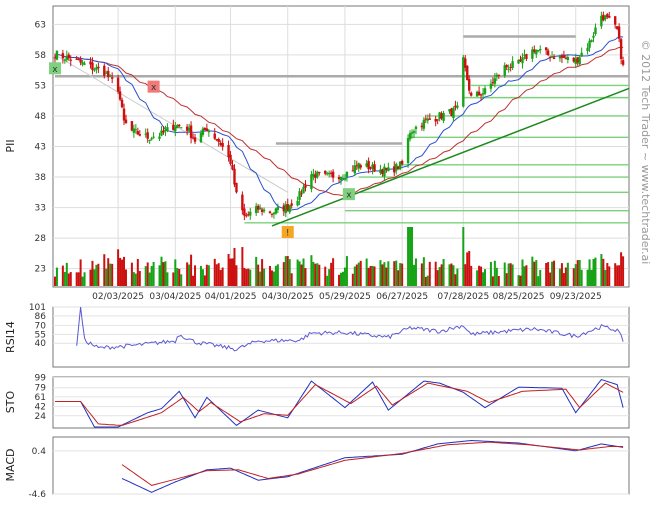 The width and height of the screenshot is (657, 514). I want to click on macd-gridlines: -4.6 0.4, so click(328, 473).